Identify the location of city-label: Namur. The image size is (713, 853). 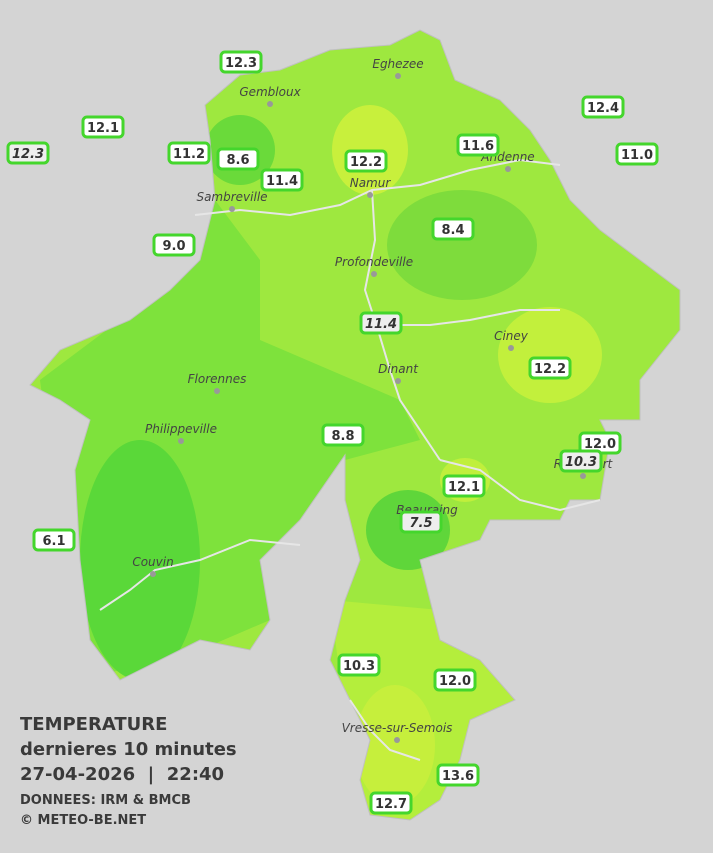
(371, 183).